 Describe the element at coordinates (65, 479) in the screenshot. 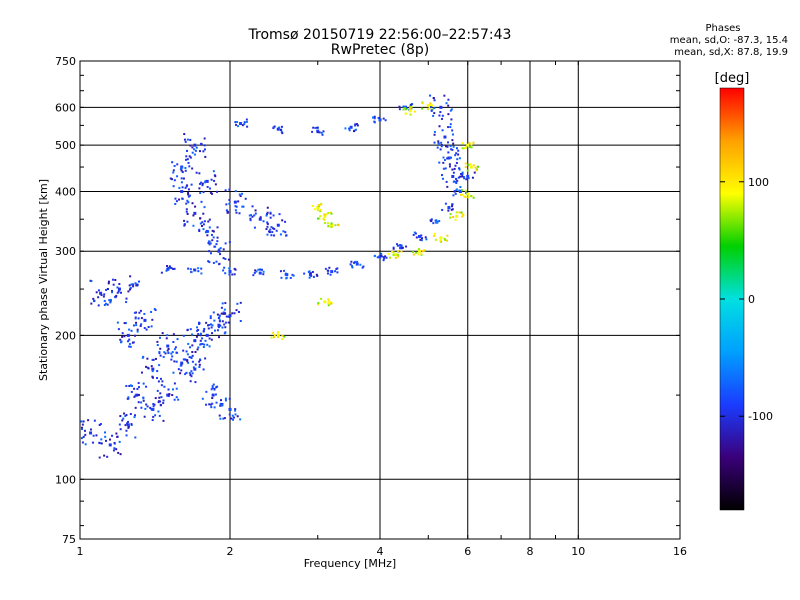

I see `y-tick-label: 100` at that location.